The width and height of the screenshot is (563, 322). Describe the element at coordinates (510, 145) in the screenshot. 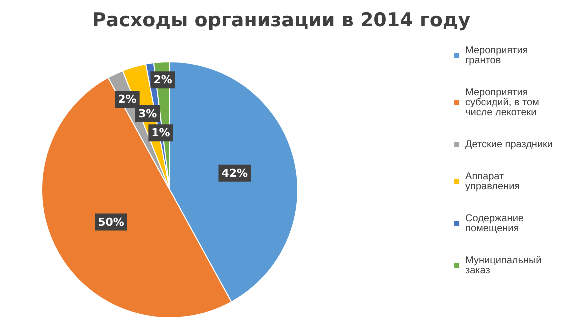

I see `legend-label: Детские праздники` at that location.